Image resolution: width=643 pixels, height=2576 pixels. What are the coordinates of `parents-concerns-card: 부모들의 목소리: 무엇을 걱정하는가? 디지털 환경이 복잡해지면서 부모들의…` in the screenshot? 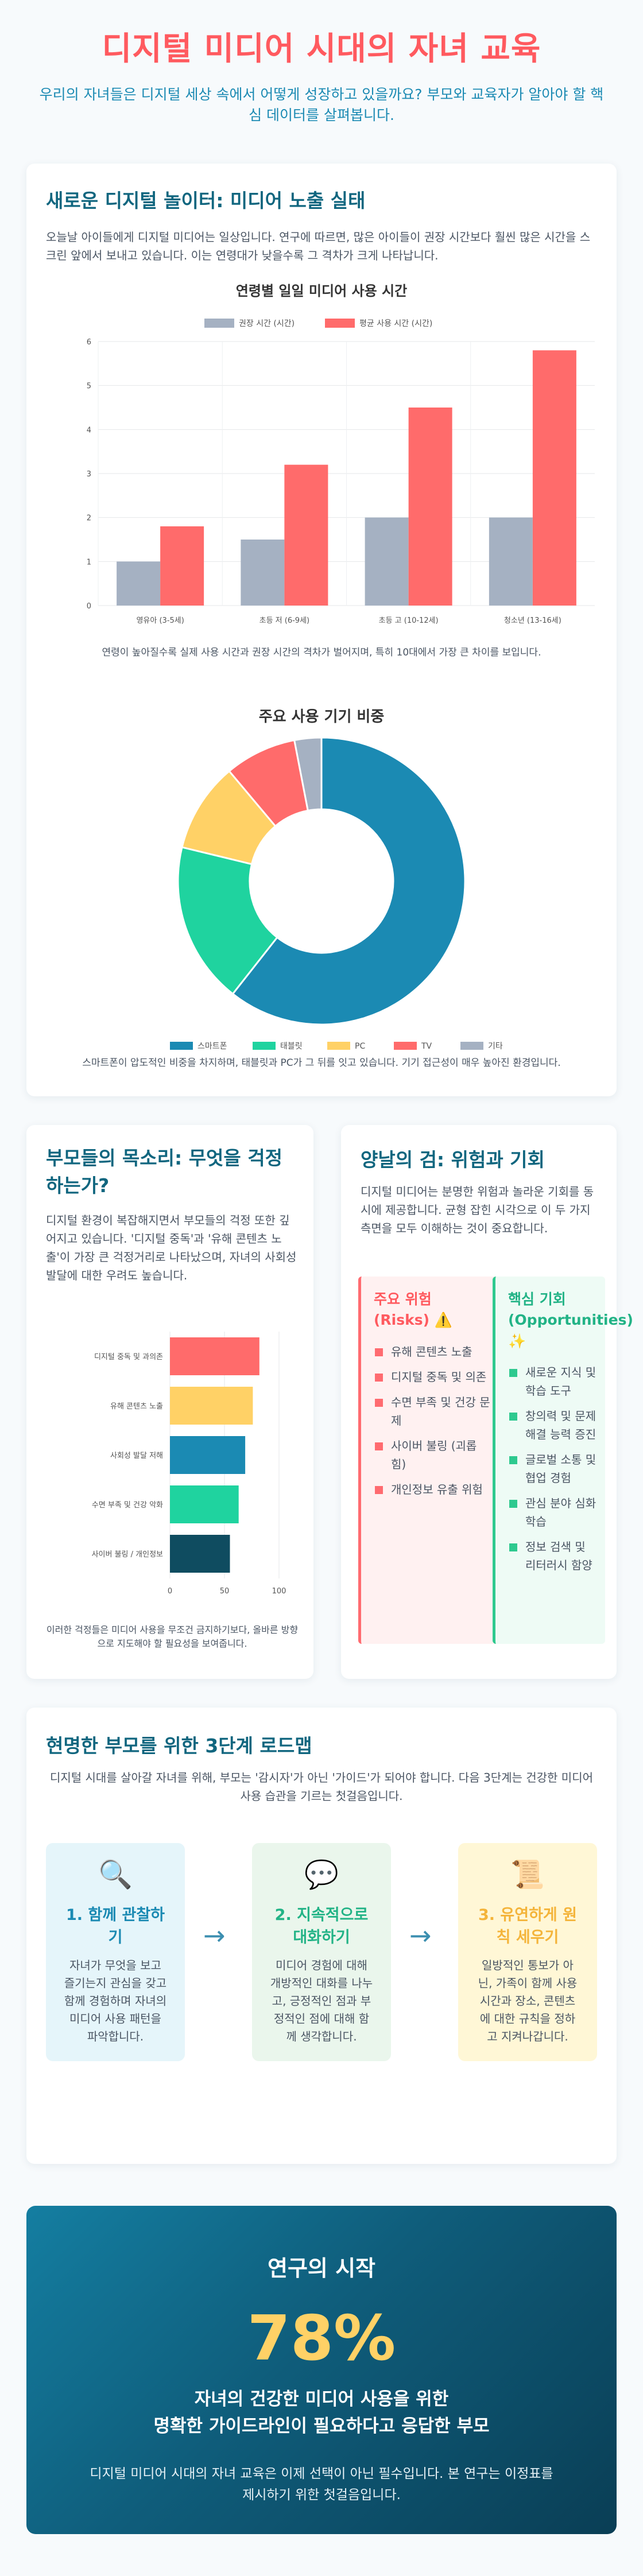 It's located at (169, 1402).